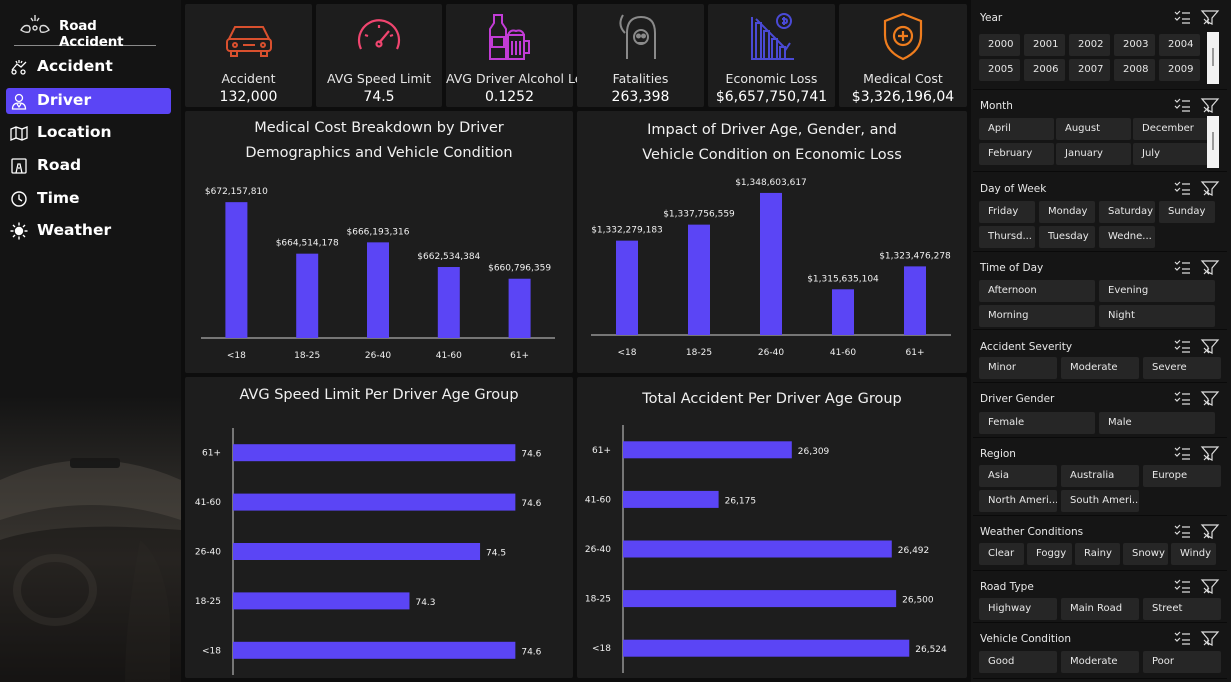 The image size is (1231, 682). I want to click on filter-chip: Street, so click(1182, 609).